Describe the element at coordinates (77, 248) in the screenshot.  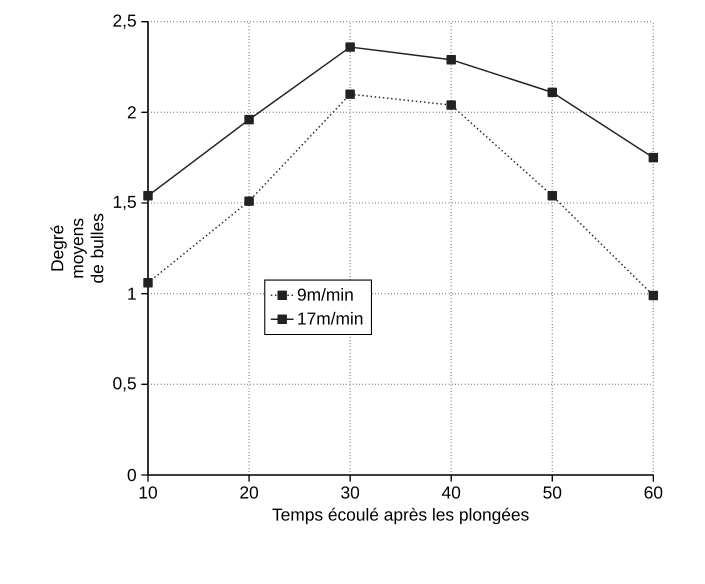
I see `y-axis-title: Degré moyens de bulles` at that location.